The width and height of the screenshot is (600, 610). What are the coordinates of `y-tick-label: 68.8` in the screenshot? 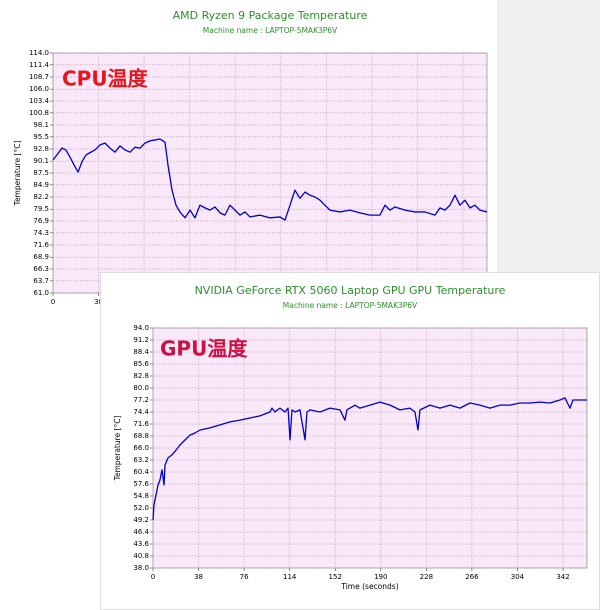 It's located at (141, 436).